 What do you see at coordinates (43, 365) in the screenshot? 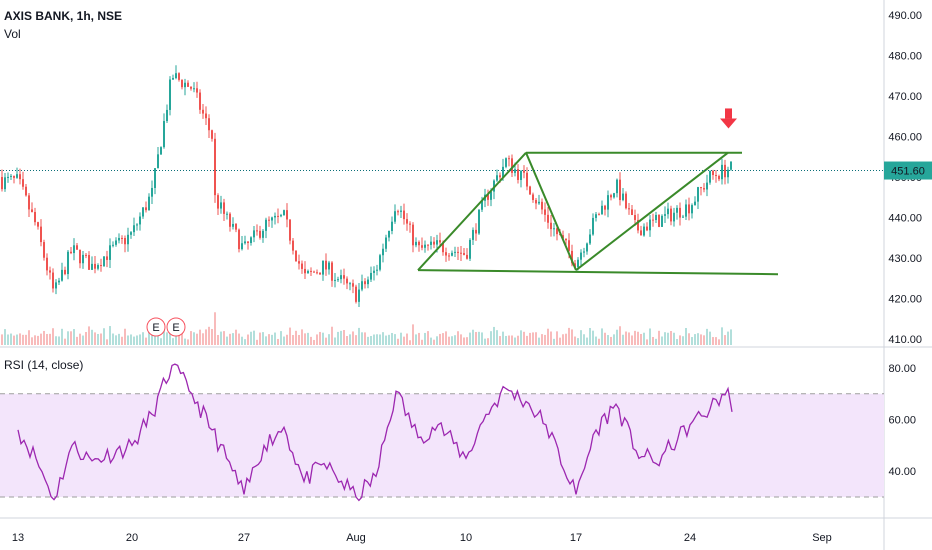
I see `rsi-label: RSI (14, close)` at bounding box center [43, 365].